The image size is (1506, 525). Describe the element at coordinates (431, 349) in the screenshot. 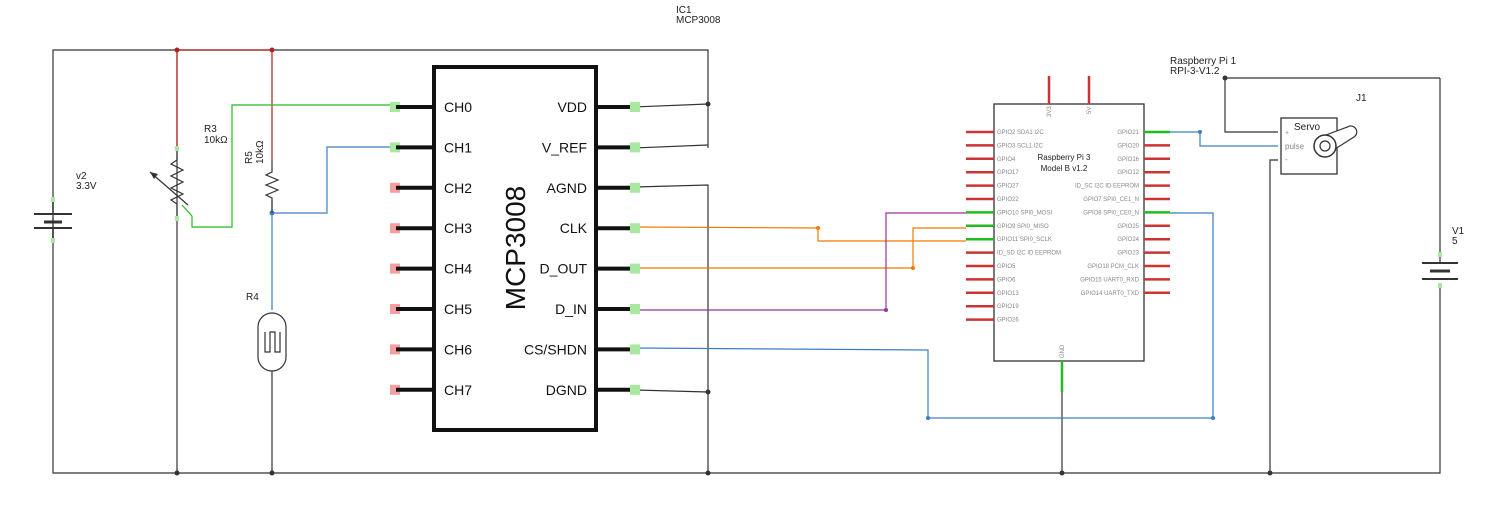

I see `mcp-pin-ch6: CH6` at that location.